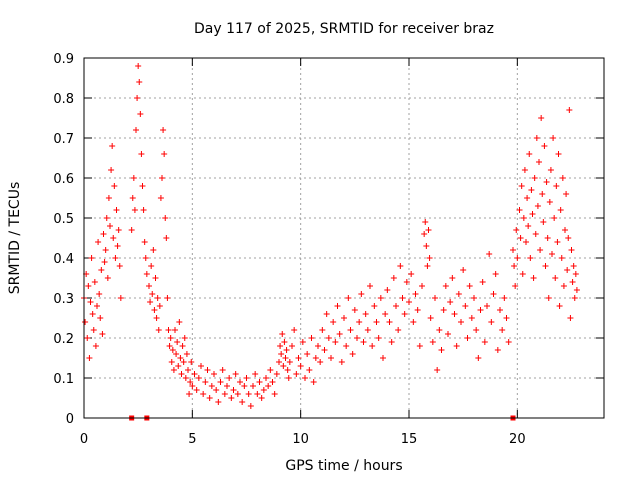 The width and height of the screenshot is (640, 480). I want to click on x-tick-label: 10, so click(300, 439).